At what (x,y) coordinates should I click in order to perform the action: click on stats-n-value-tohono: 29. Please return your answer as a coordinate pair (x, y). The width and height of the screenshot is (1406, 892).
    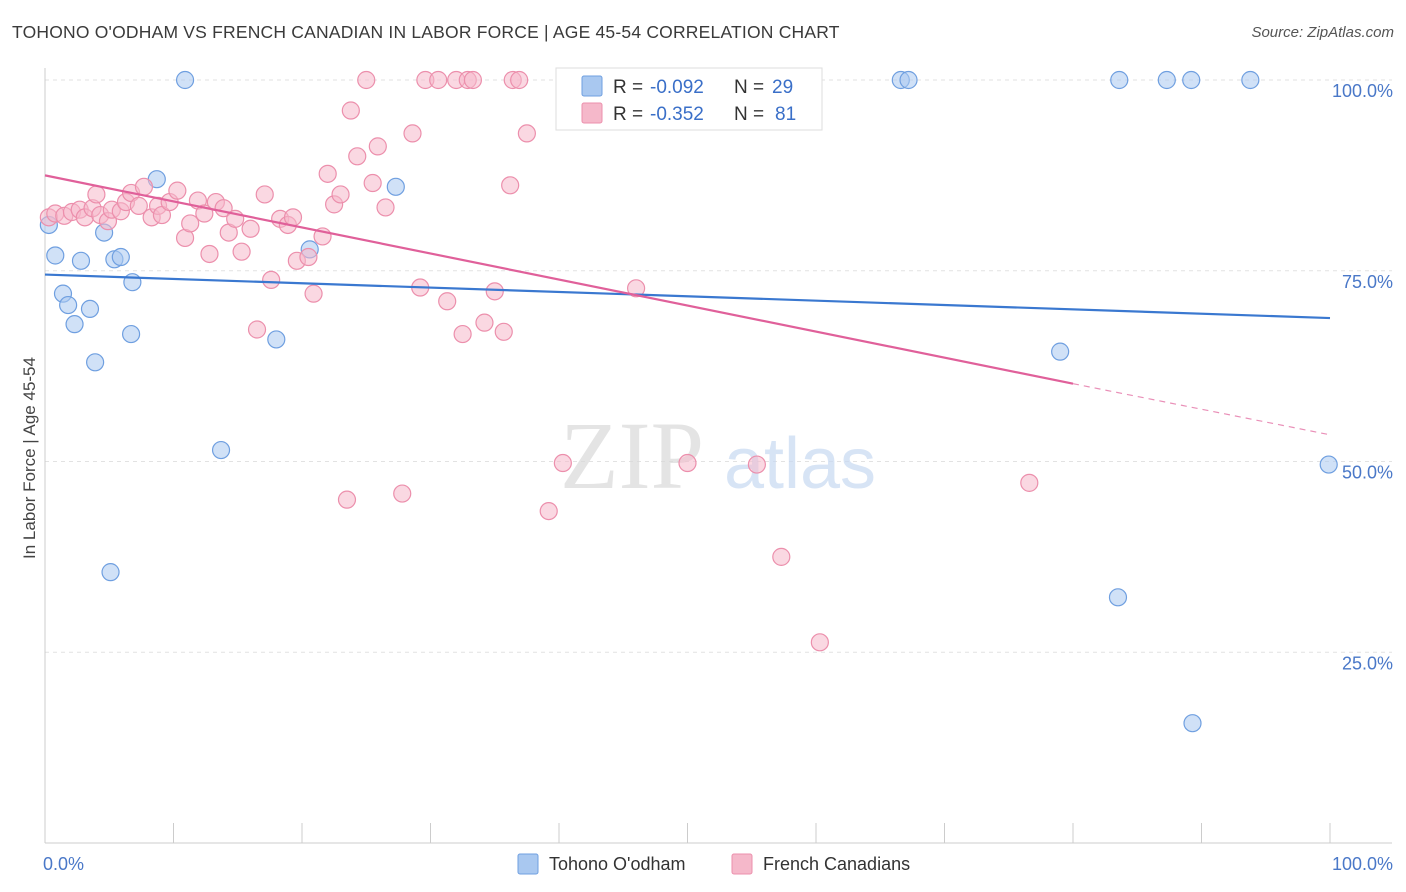
    Looking at the image, I should click on (782, 87).